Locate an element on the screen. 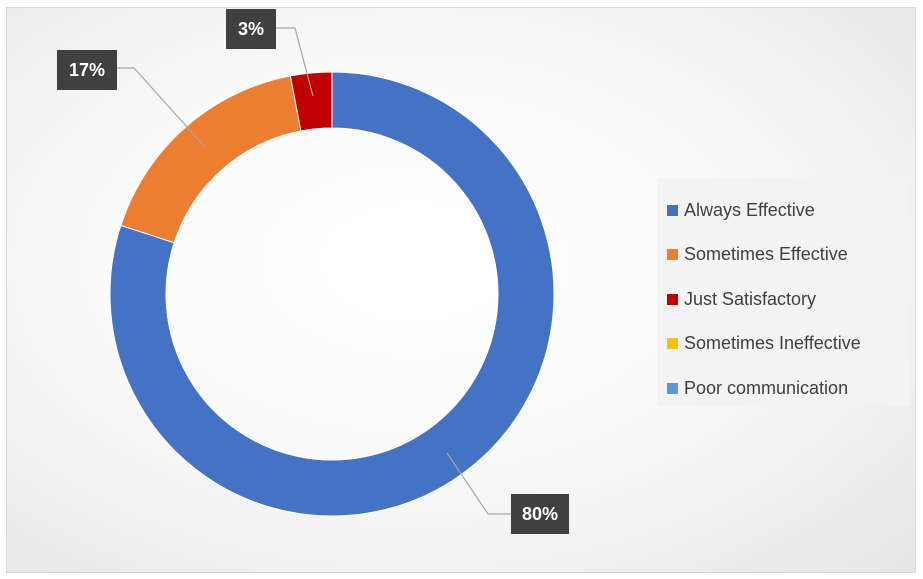 This screenshot has height=579, width=923. legend-item: Sometimes Ineffective is located at coordinates (783, 344).